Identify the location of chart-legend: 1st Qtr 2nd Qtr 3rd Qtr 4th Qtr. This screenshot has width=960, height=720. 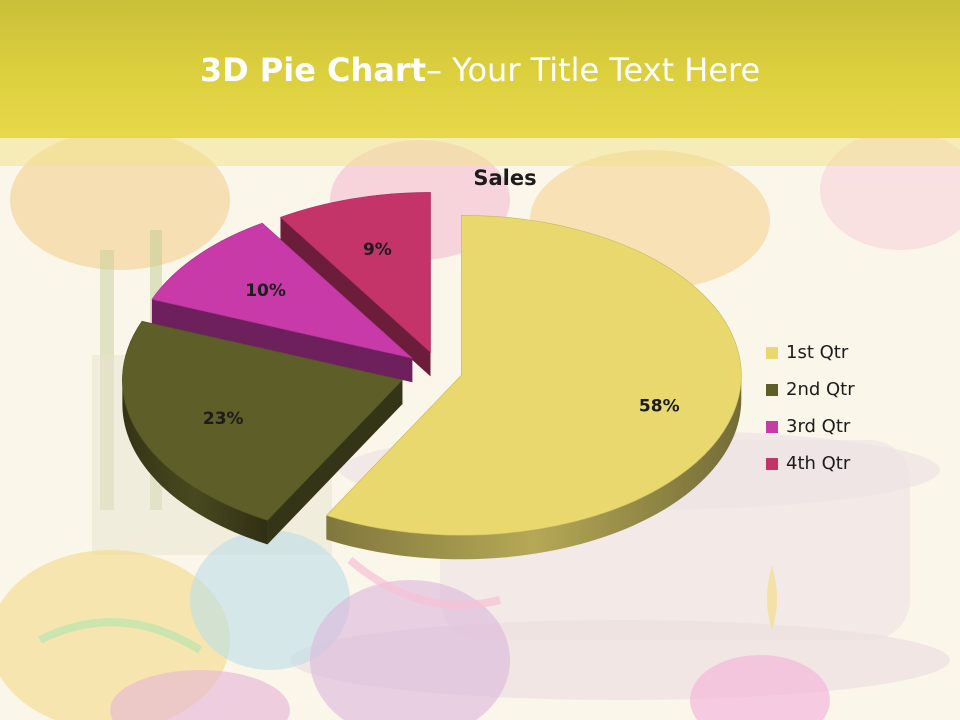
(810, 408).